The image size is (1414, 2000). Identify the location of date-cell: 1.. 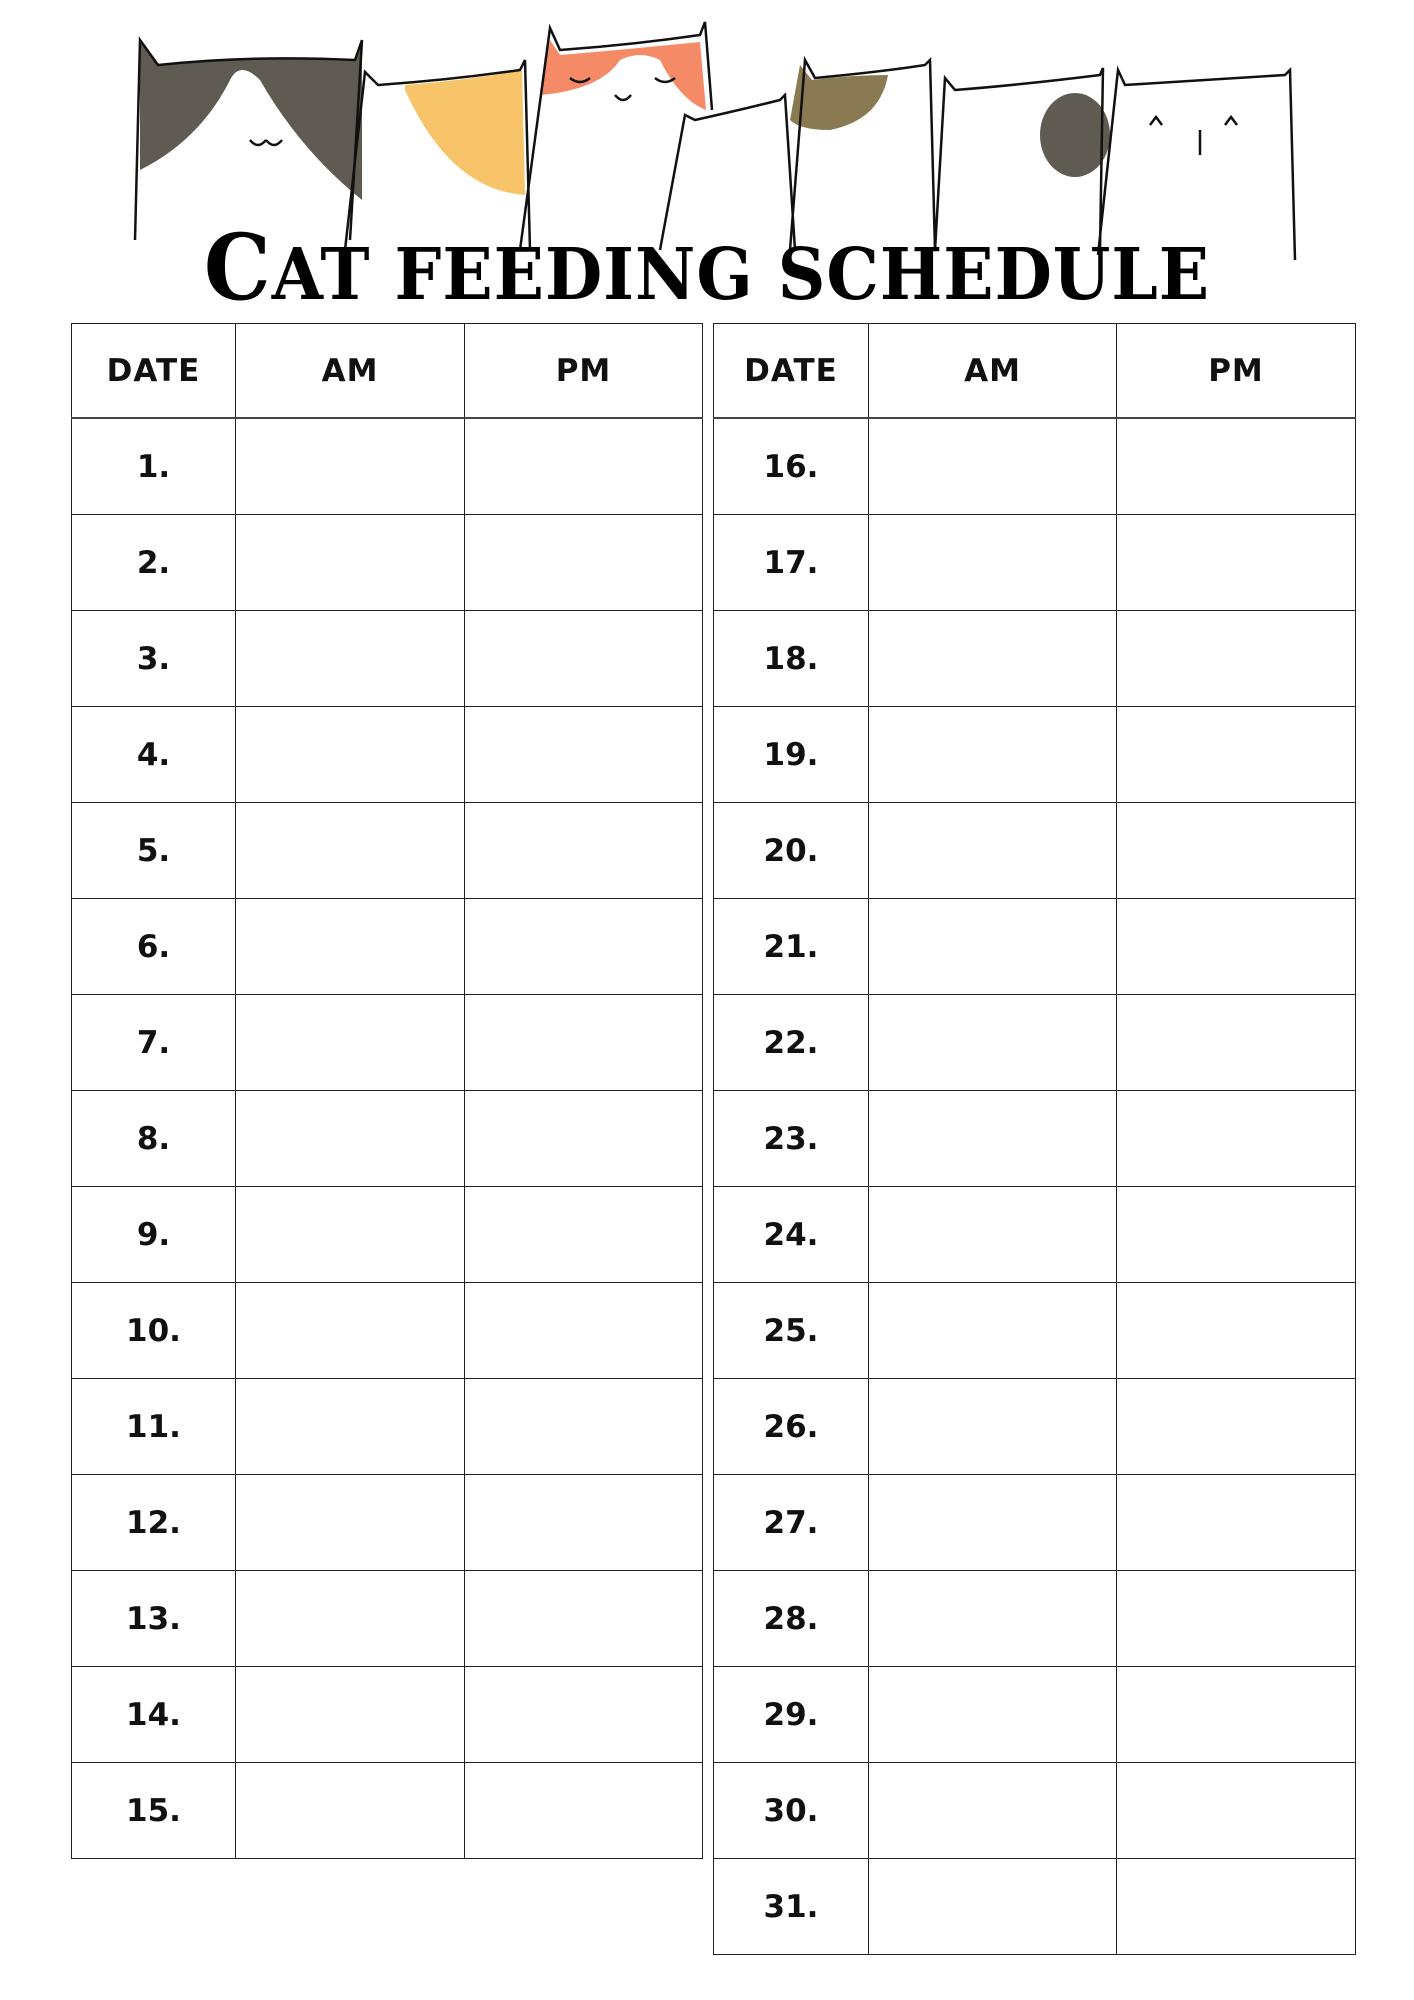
(153, 466).